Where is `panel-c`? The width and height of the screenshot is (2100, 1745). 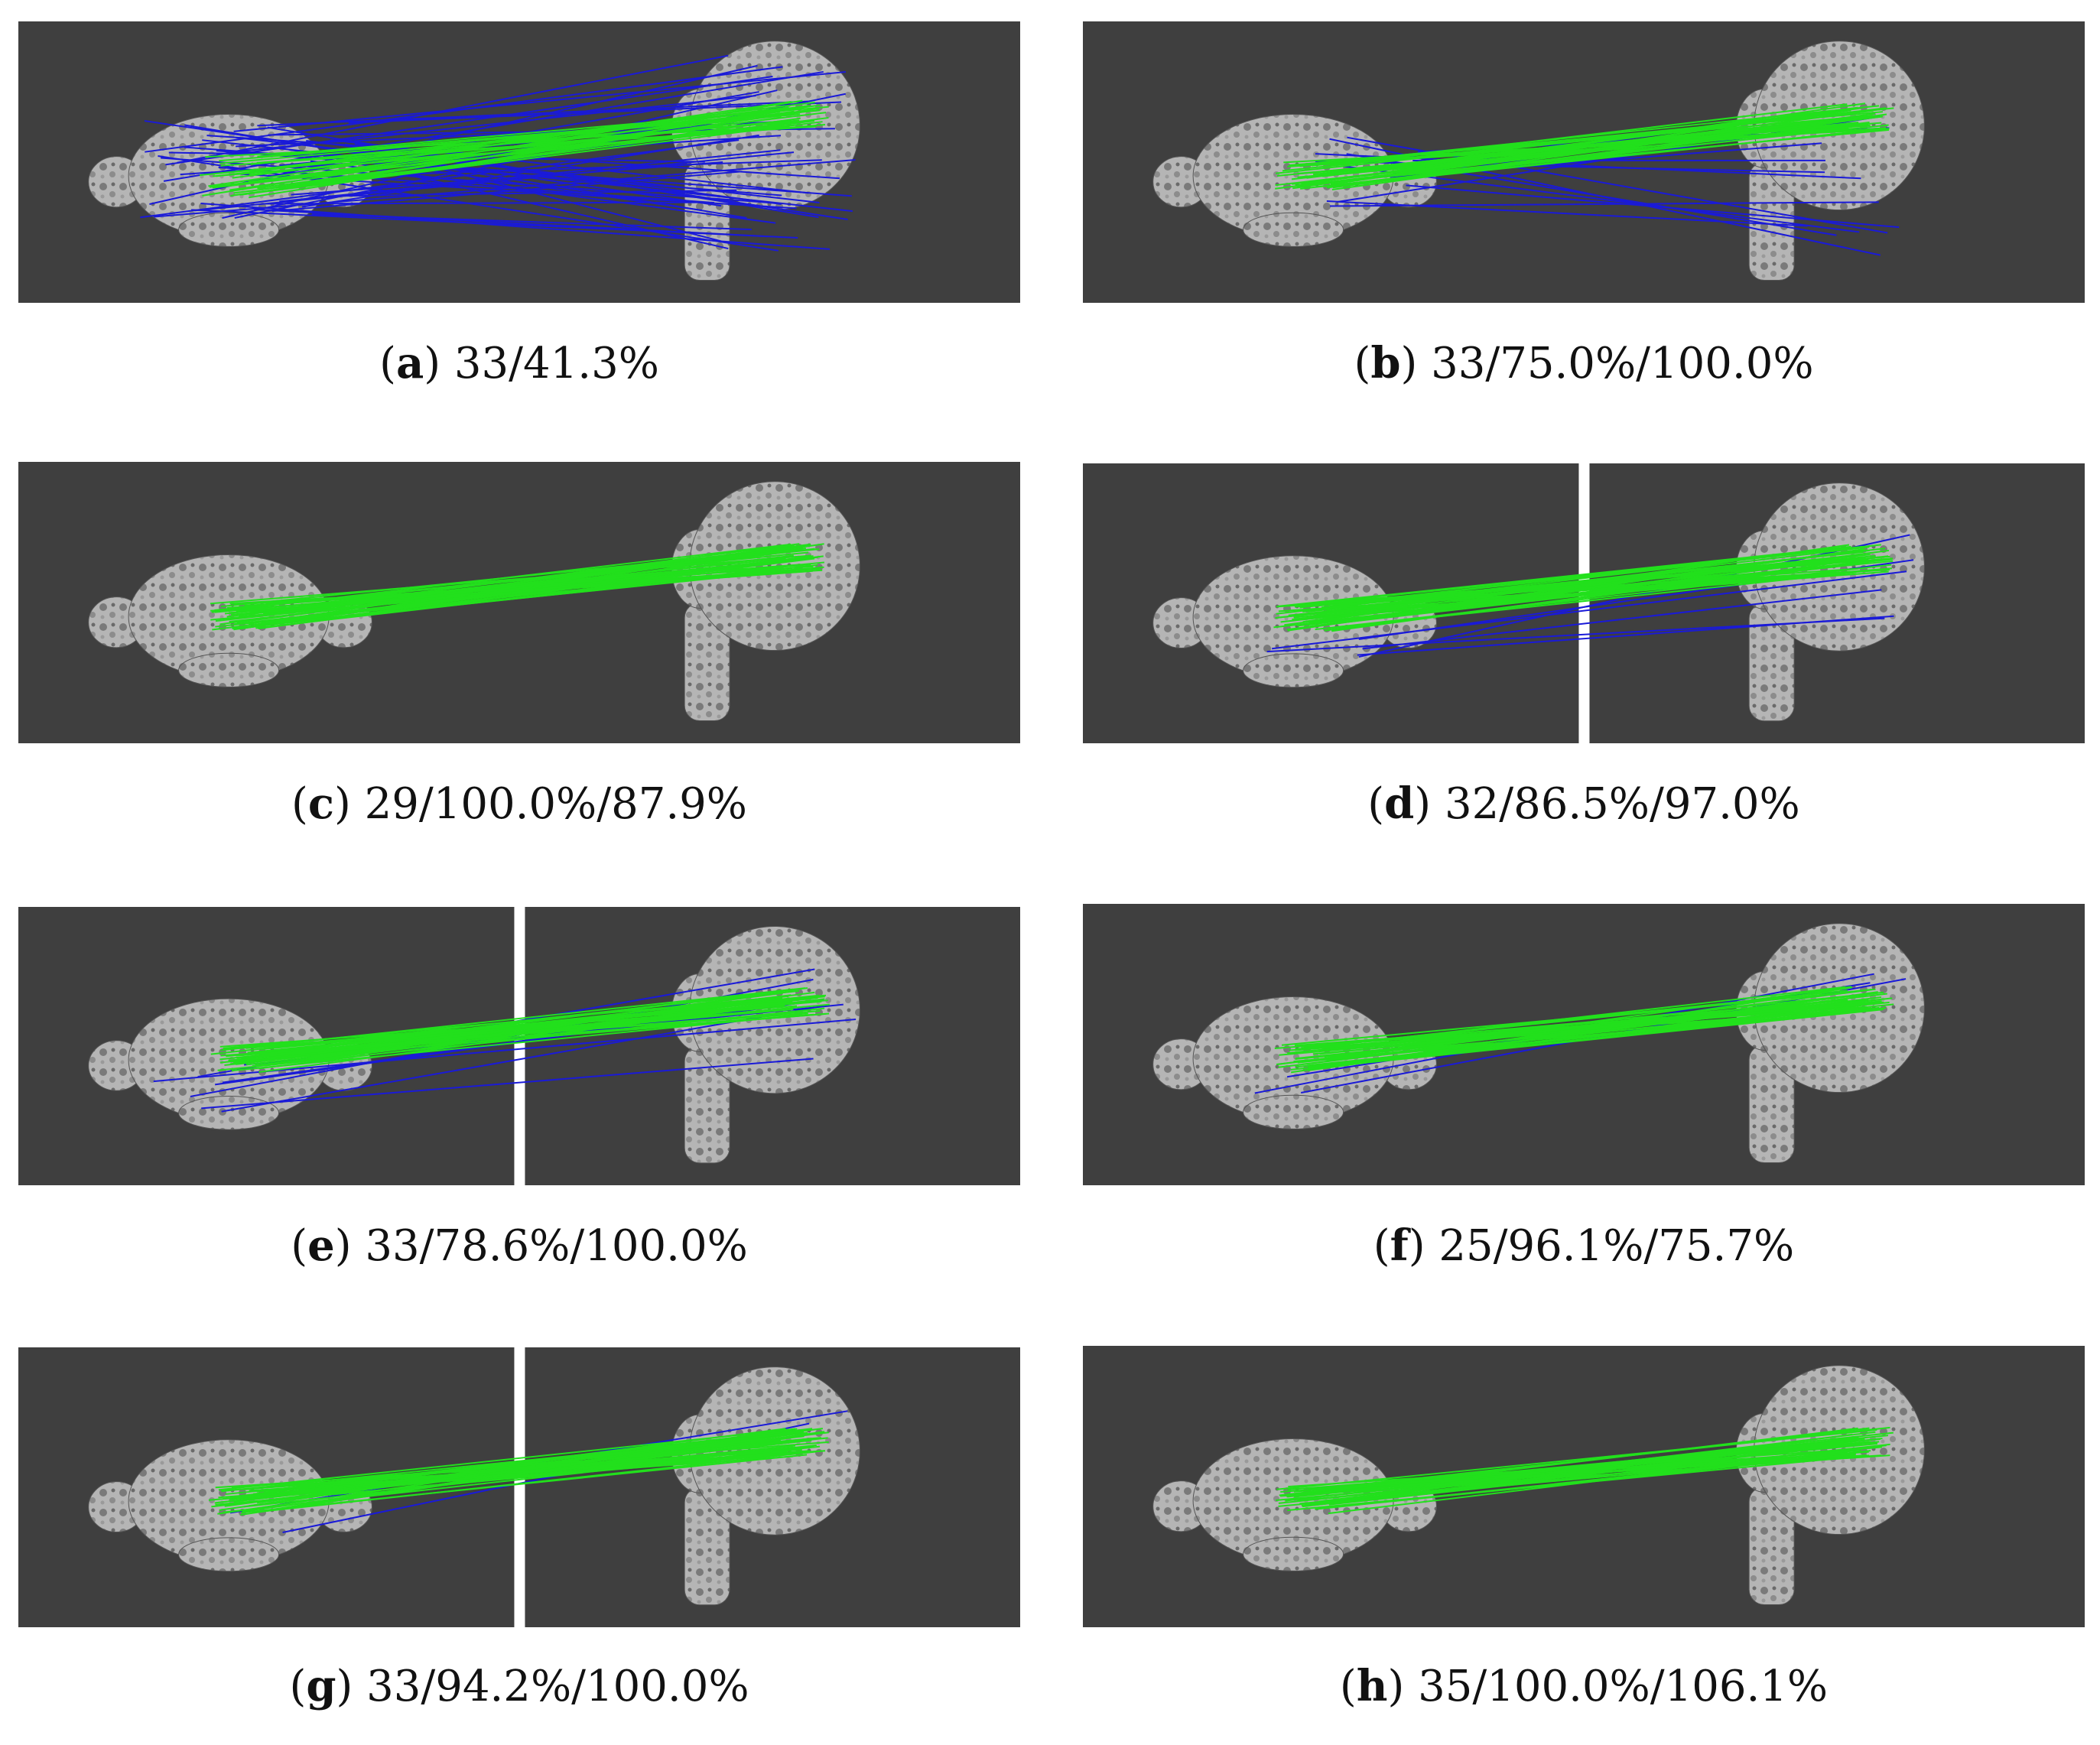
panel-c is located at coordinates (519, 602).